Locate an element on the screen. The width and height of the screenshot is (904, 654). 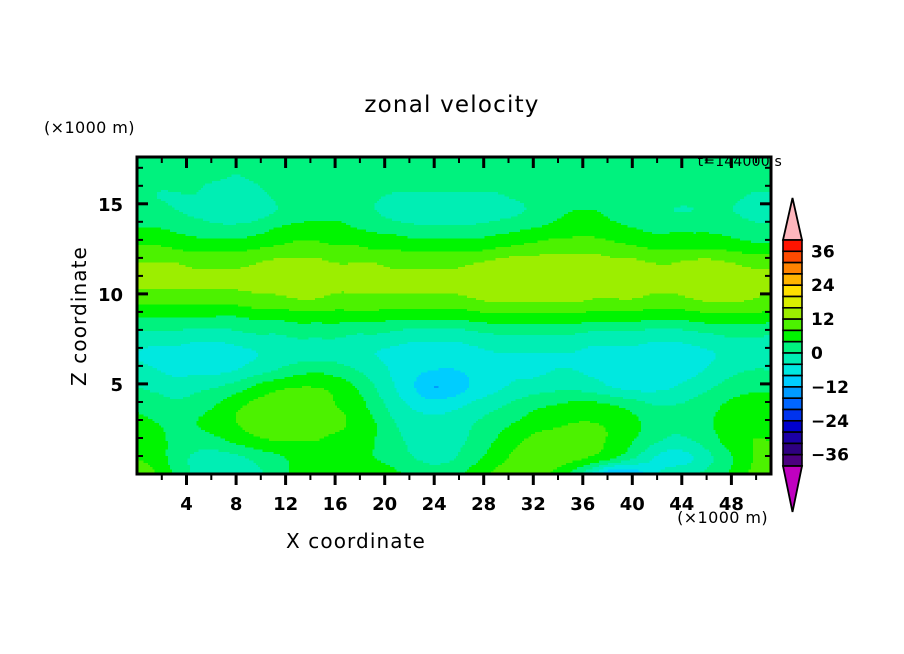
x-tick-label: 4 is located at coordinates (186, 504).